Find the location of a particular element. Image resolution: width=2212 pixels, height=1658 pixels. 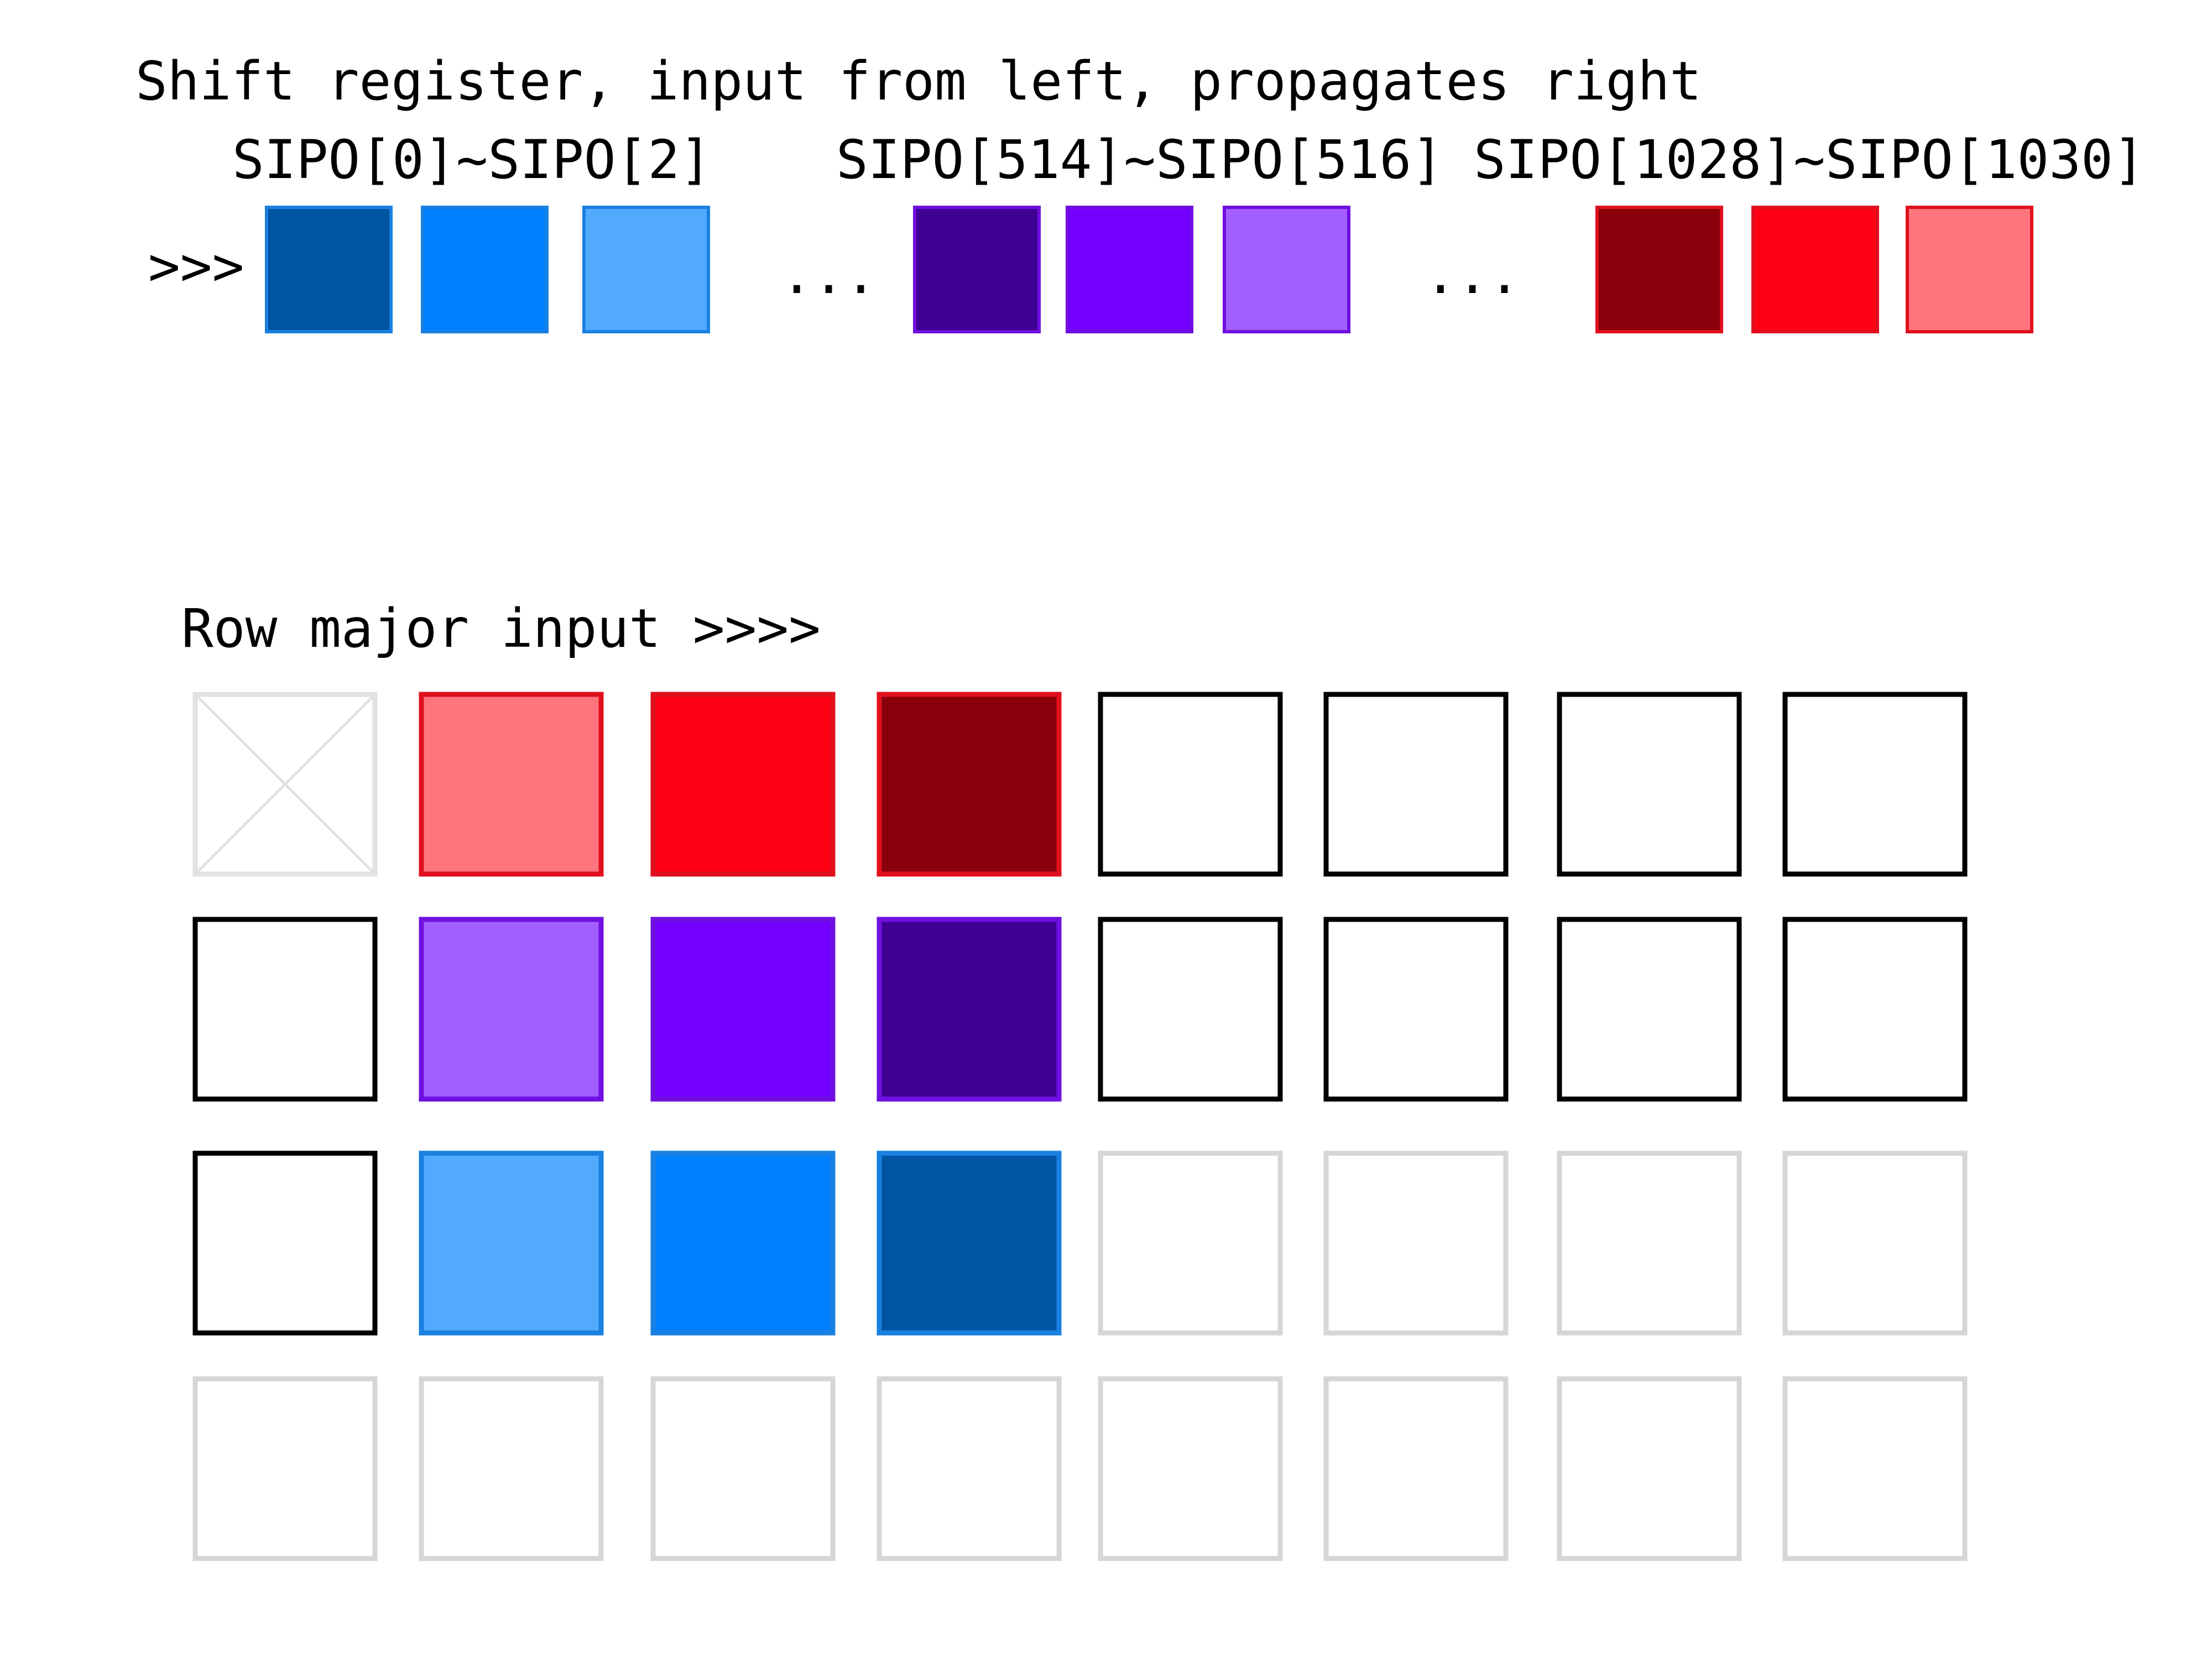

cross-line is located at coordinates (285, 784).